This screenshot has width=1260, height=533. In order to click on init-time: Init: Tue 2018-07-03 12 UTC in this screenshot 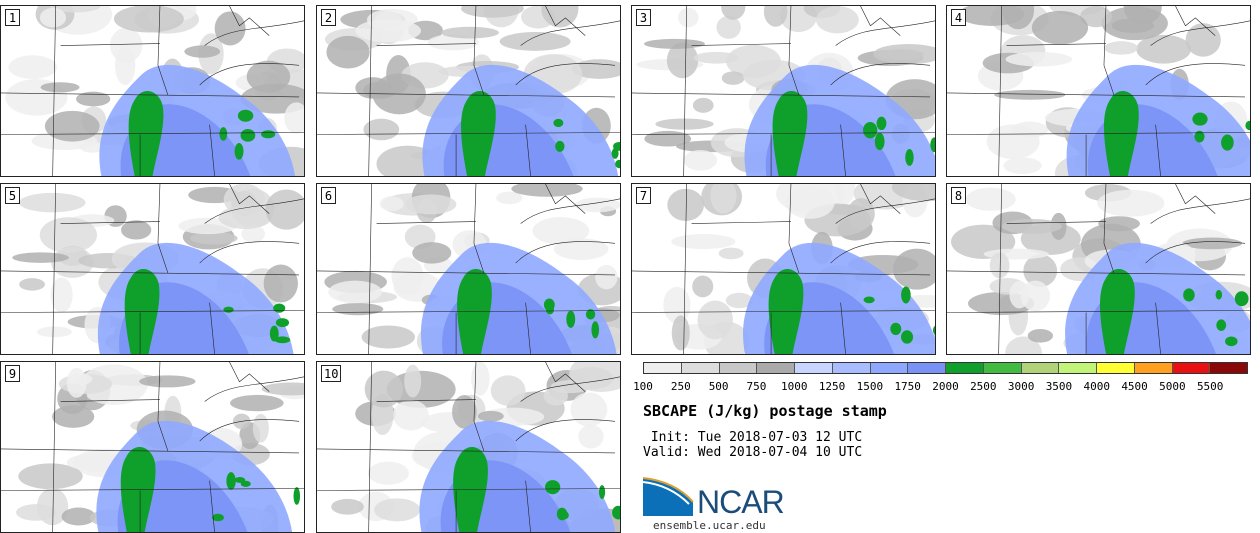, I will do `click(753, 437)`.